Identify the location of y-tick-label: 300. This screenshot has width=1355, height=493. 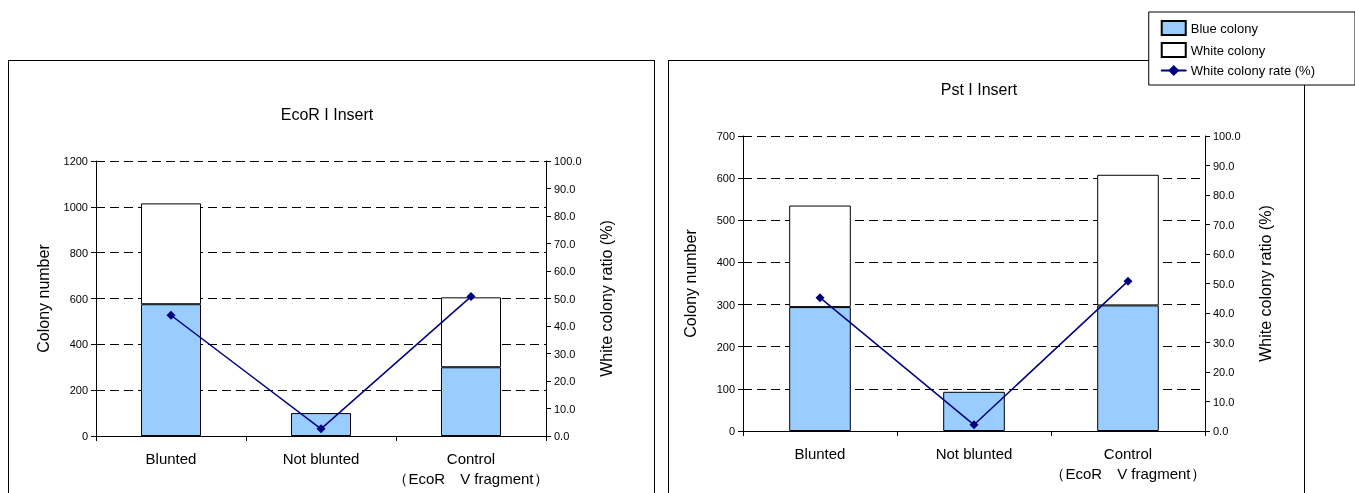
(725, 304).